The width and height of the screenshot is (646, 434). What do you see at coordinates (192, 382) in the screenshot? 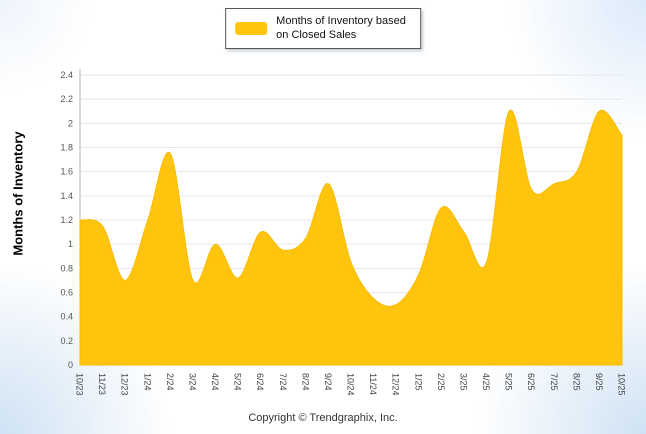
I see `x-tick-label: 3/24` at bounding box center [192, 382].